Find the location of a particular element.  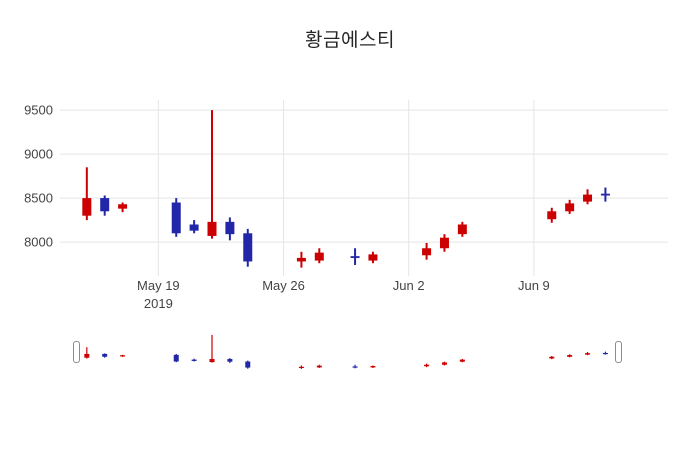

y-tick-label: 8500 is located at coordinates (38, 198).